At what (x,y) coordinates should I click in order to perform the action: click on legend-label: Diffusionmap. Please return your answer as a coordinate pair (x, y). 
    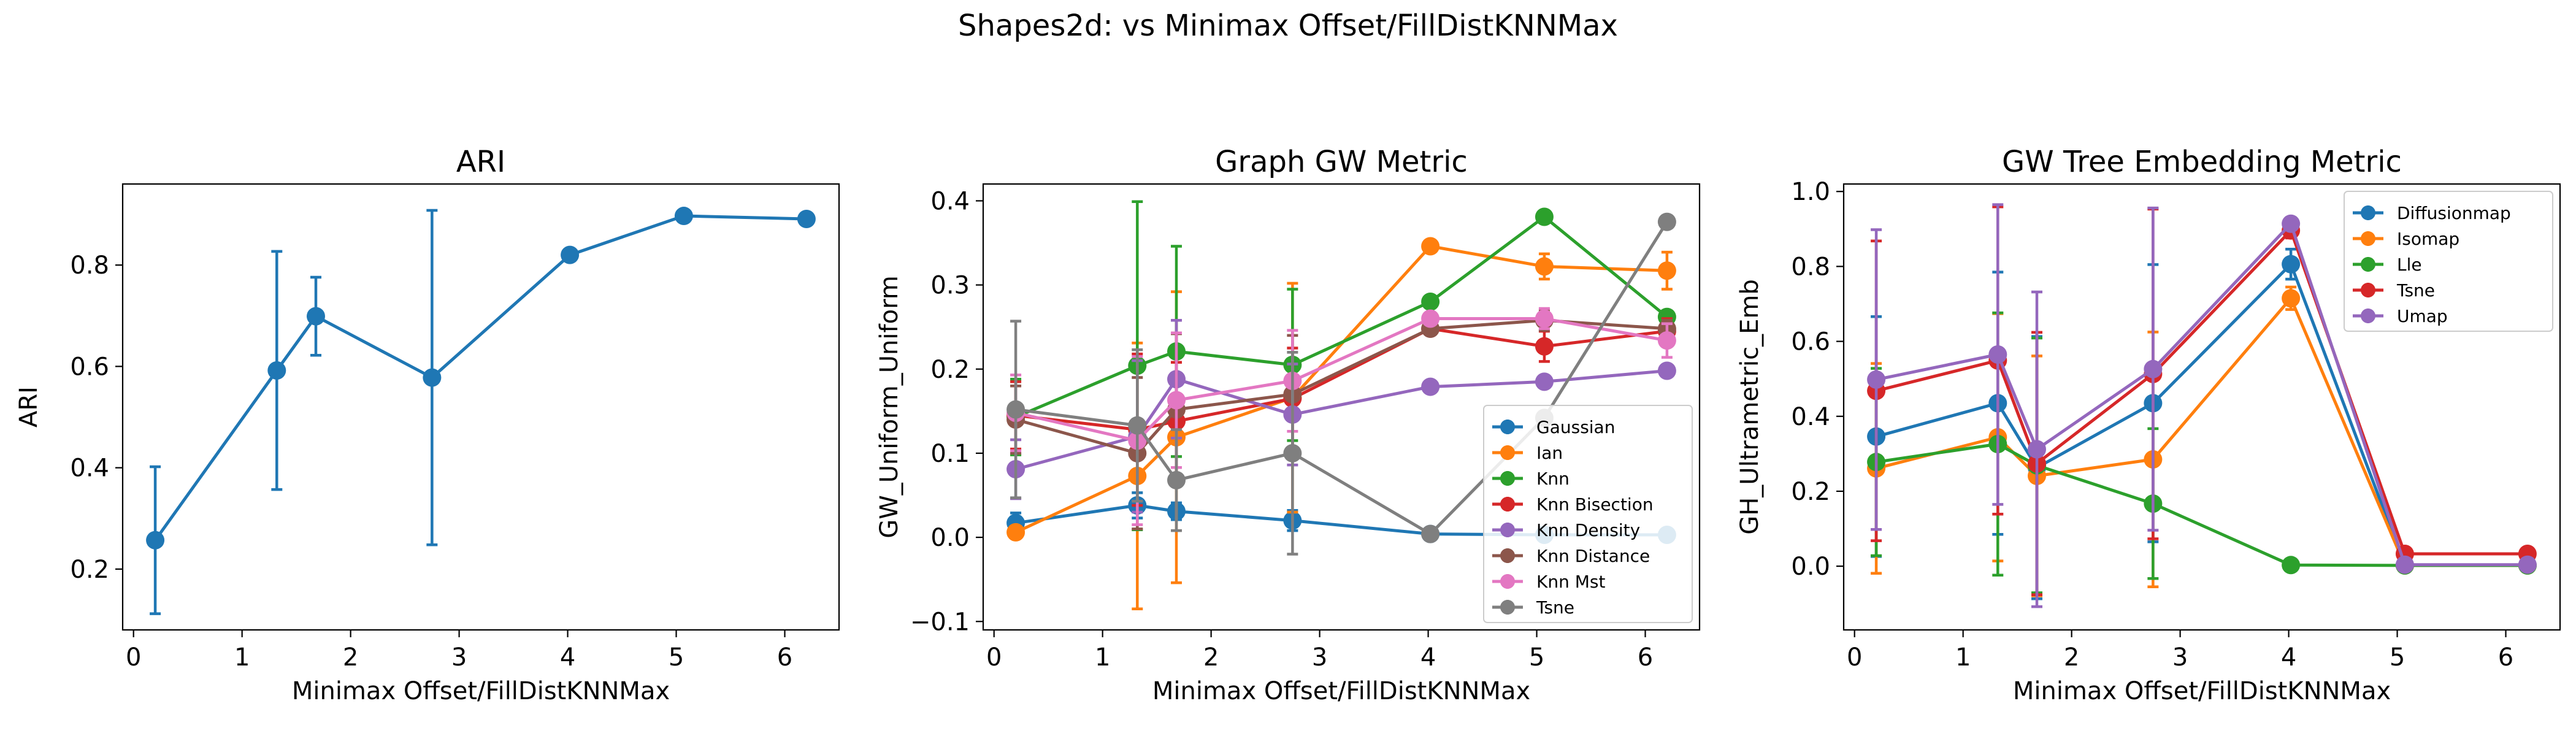
    Looking at the image, I should click on (2454, 213).